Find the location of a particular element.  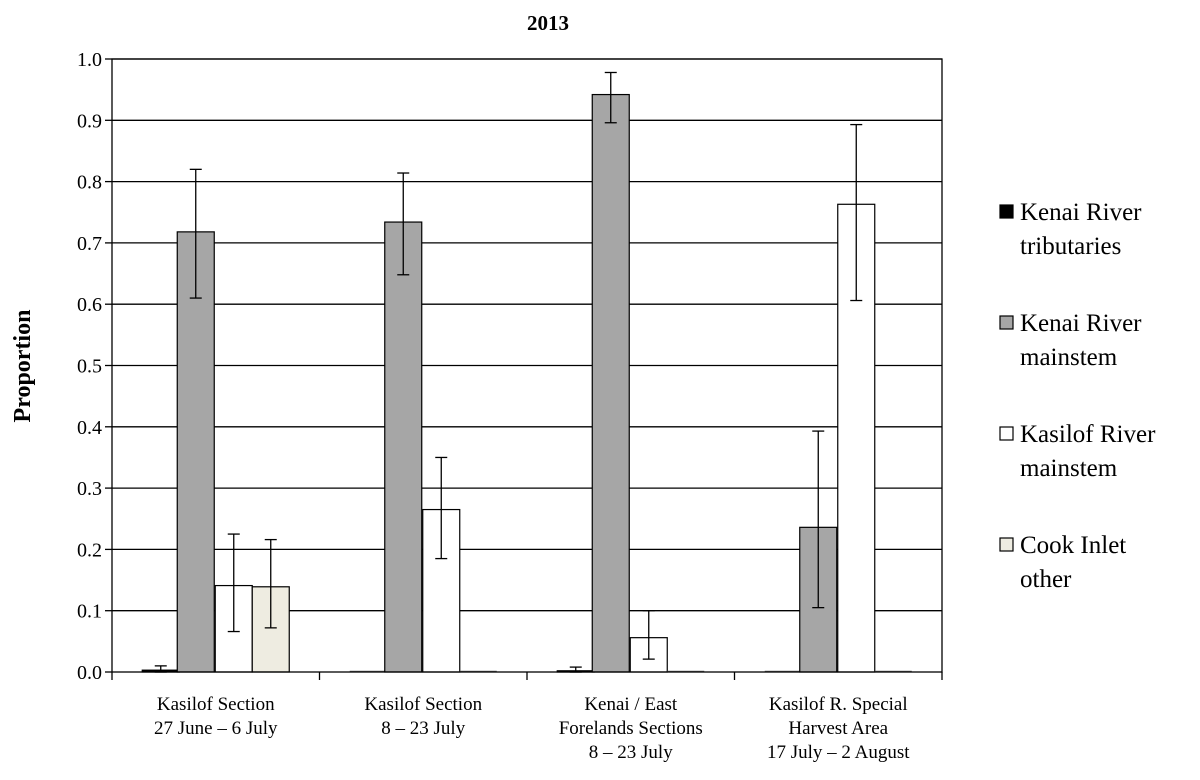

y-tick-label: 0.6 is located at coordinates (89, 305).